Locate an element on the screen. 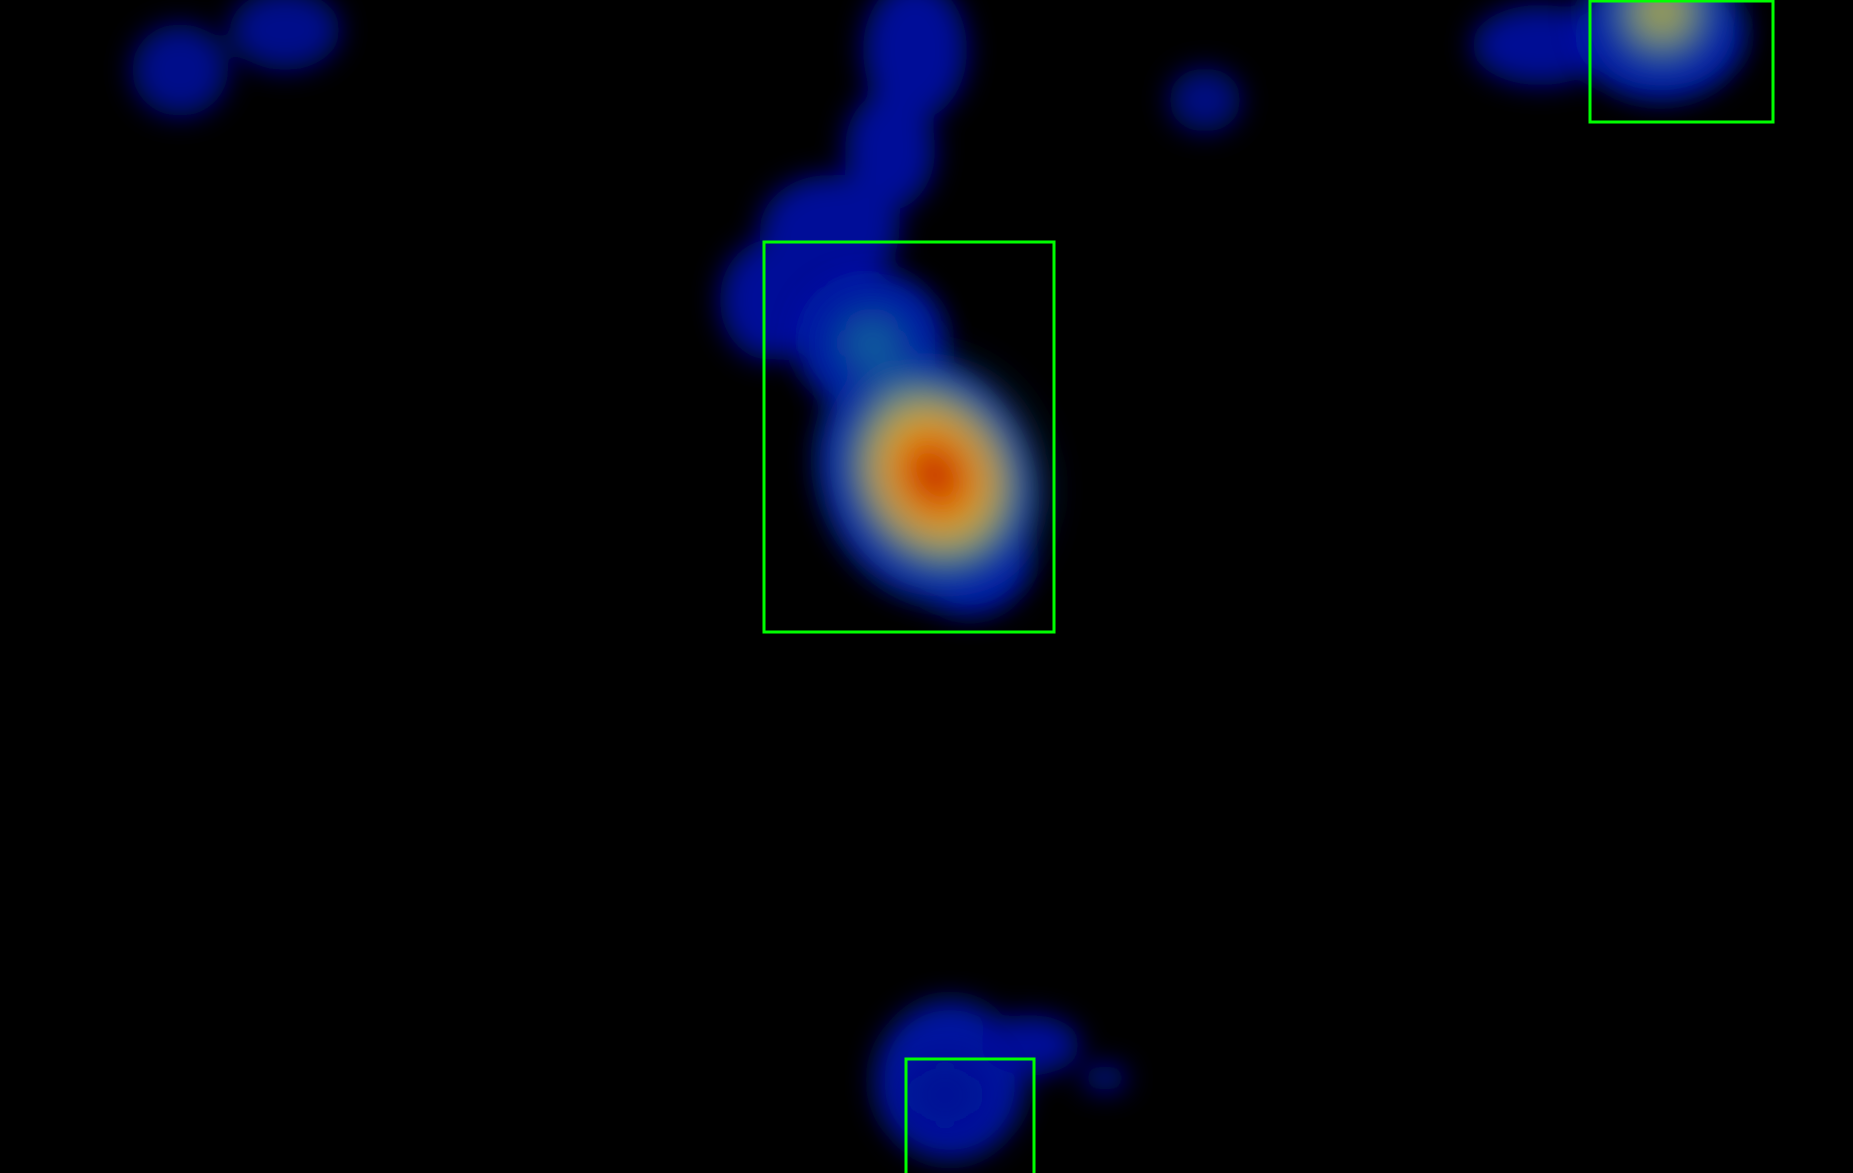 This screenshot has width=1853, height=1173. detection-box-top-right is located at coordinates (1681, 62).